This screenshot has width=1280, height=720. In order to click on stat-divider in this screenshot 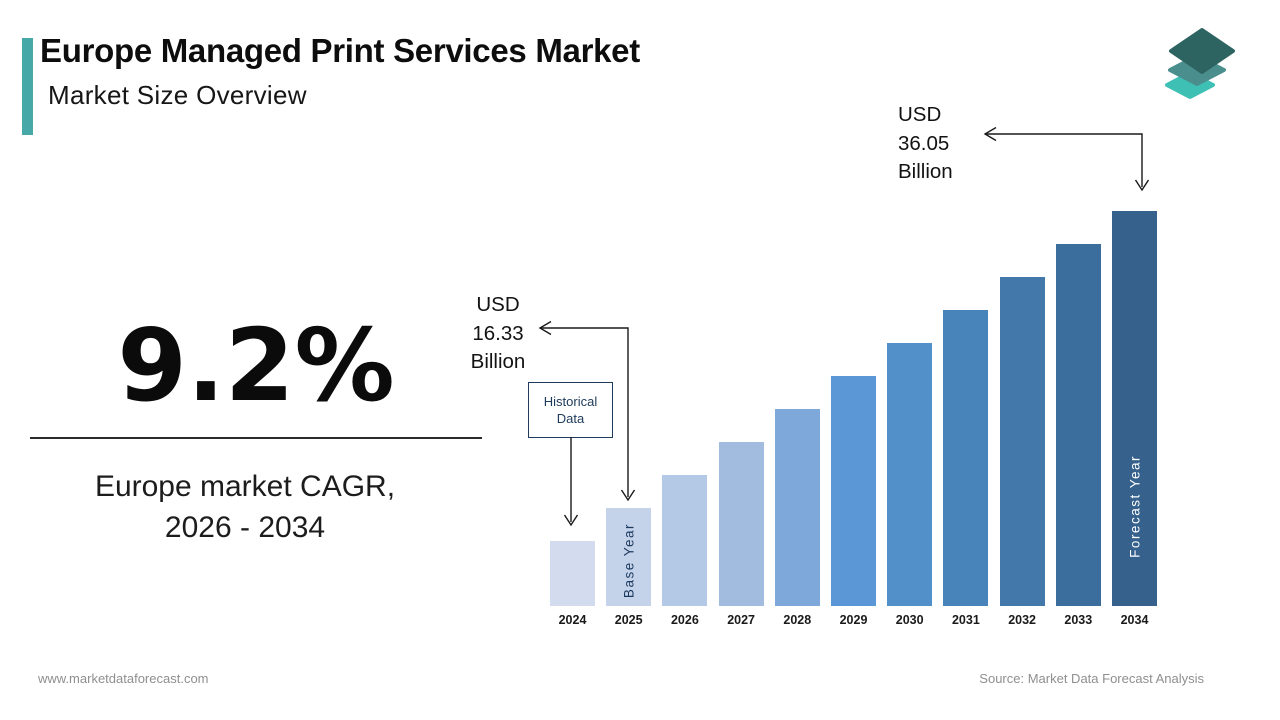, I will do `click(256, 438)`.